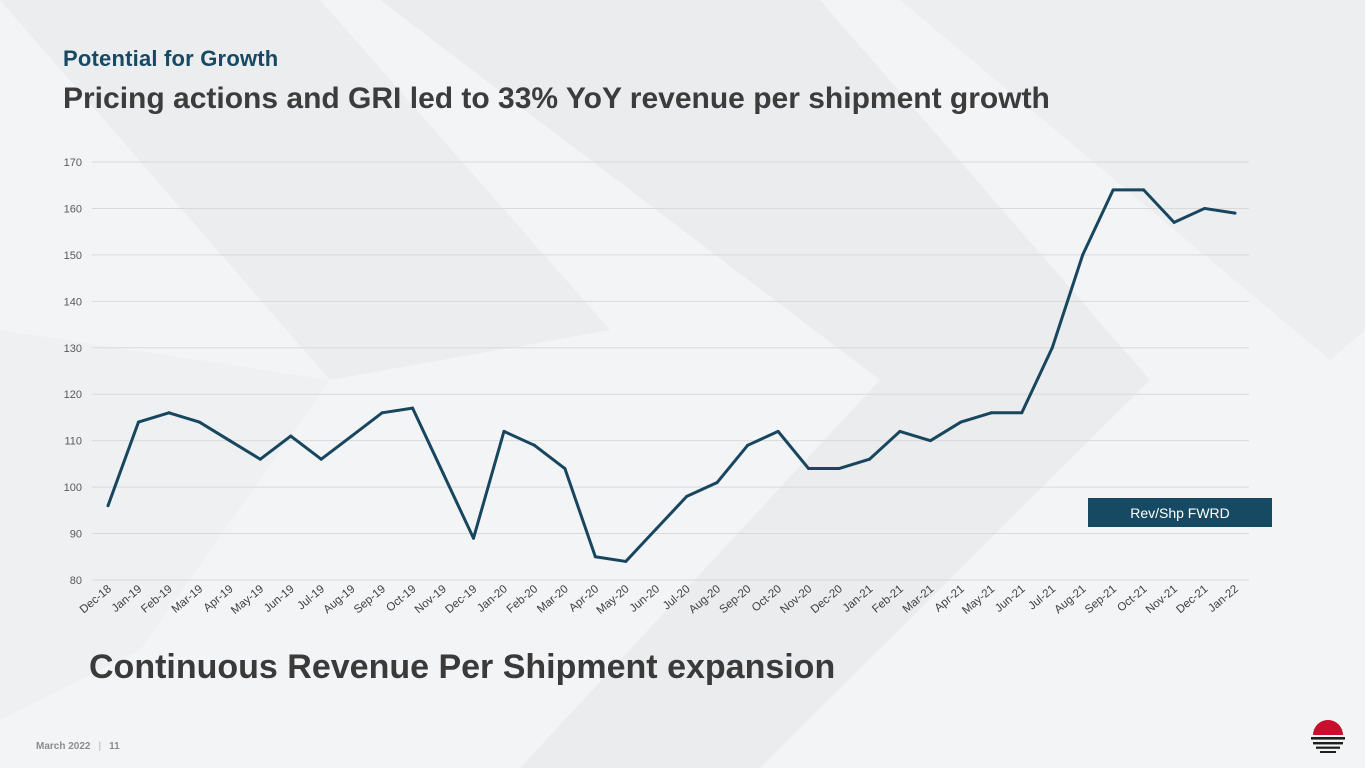  What do you see at coordinates (461, 599) in the screenshot?
I see `x-tick-label: Dec-19` at bounding box center [461, 599].